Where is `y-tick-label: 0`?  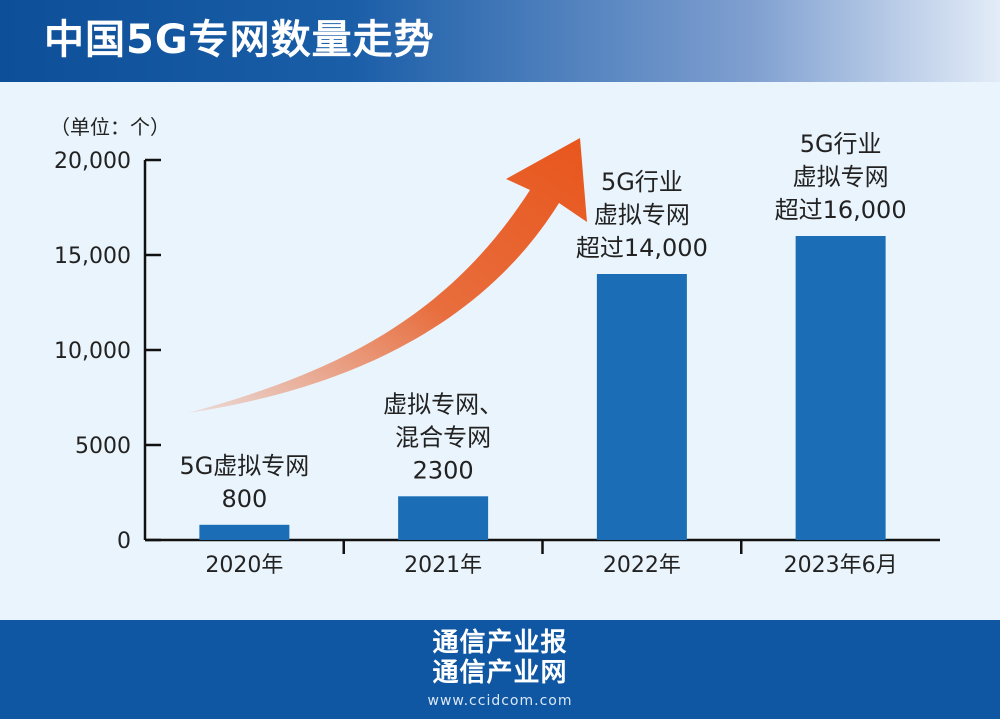
y-tick-label: 0 is located at coordinates (124, 541).